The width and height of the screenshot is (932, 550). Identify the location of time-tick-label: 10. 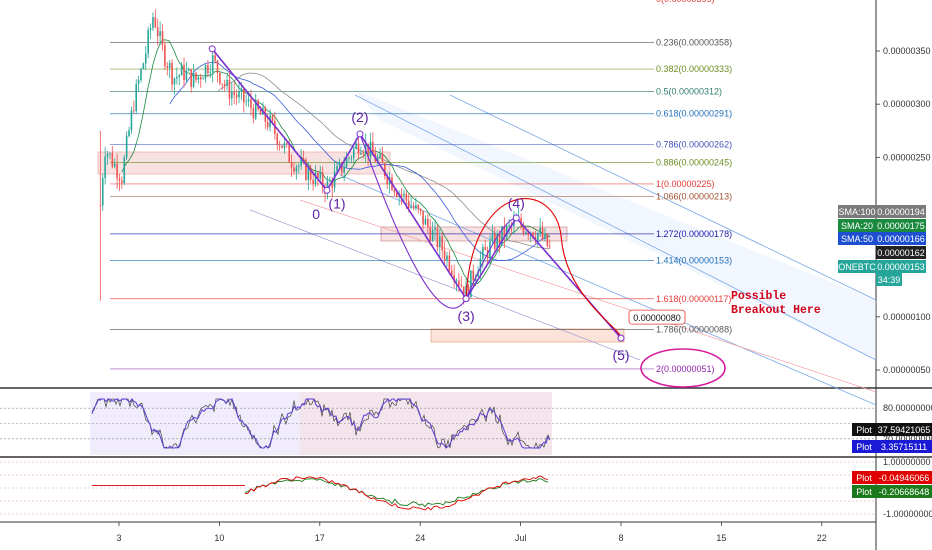
(219, 538).